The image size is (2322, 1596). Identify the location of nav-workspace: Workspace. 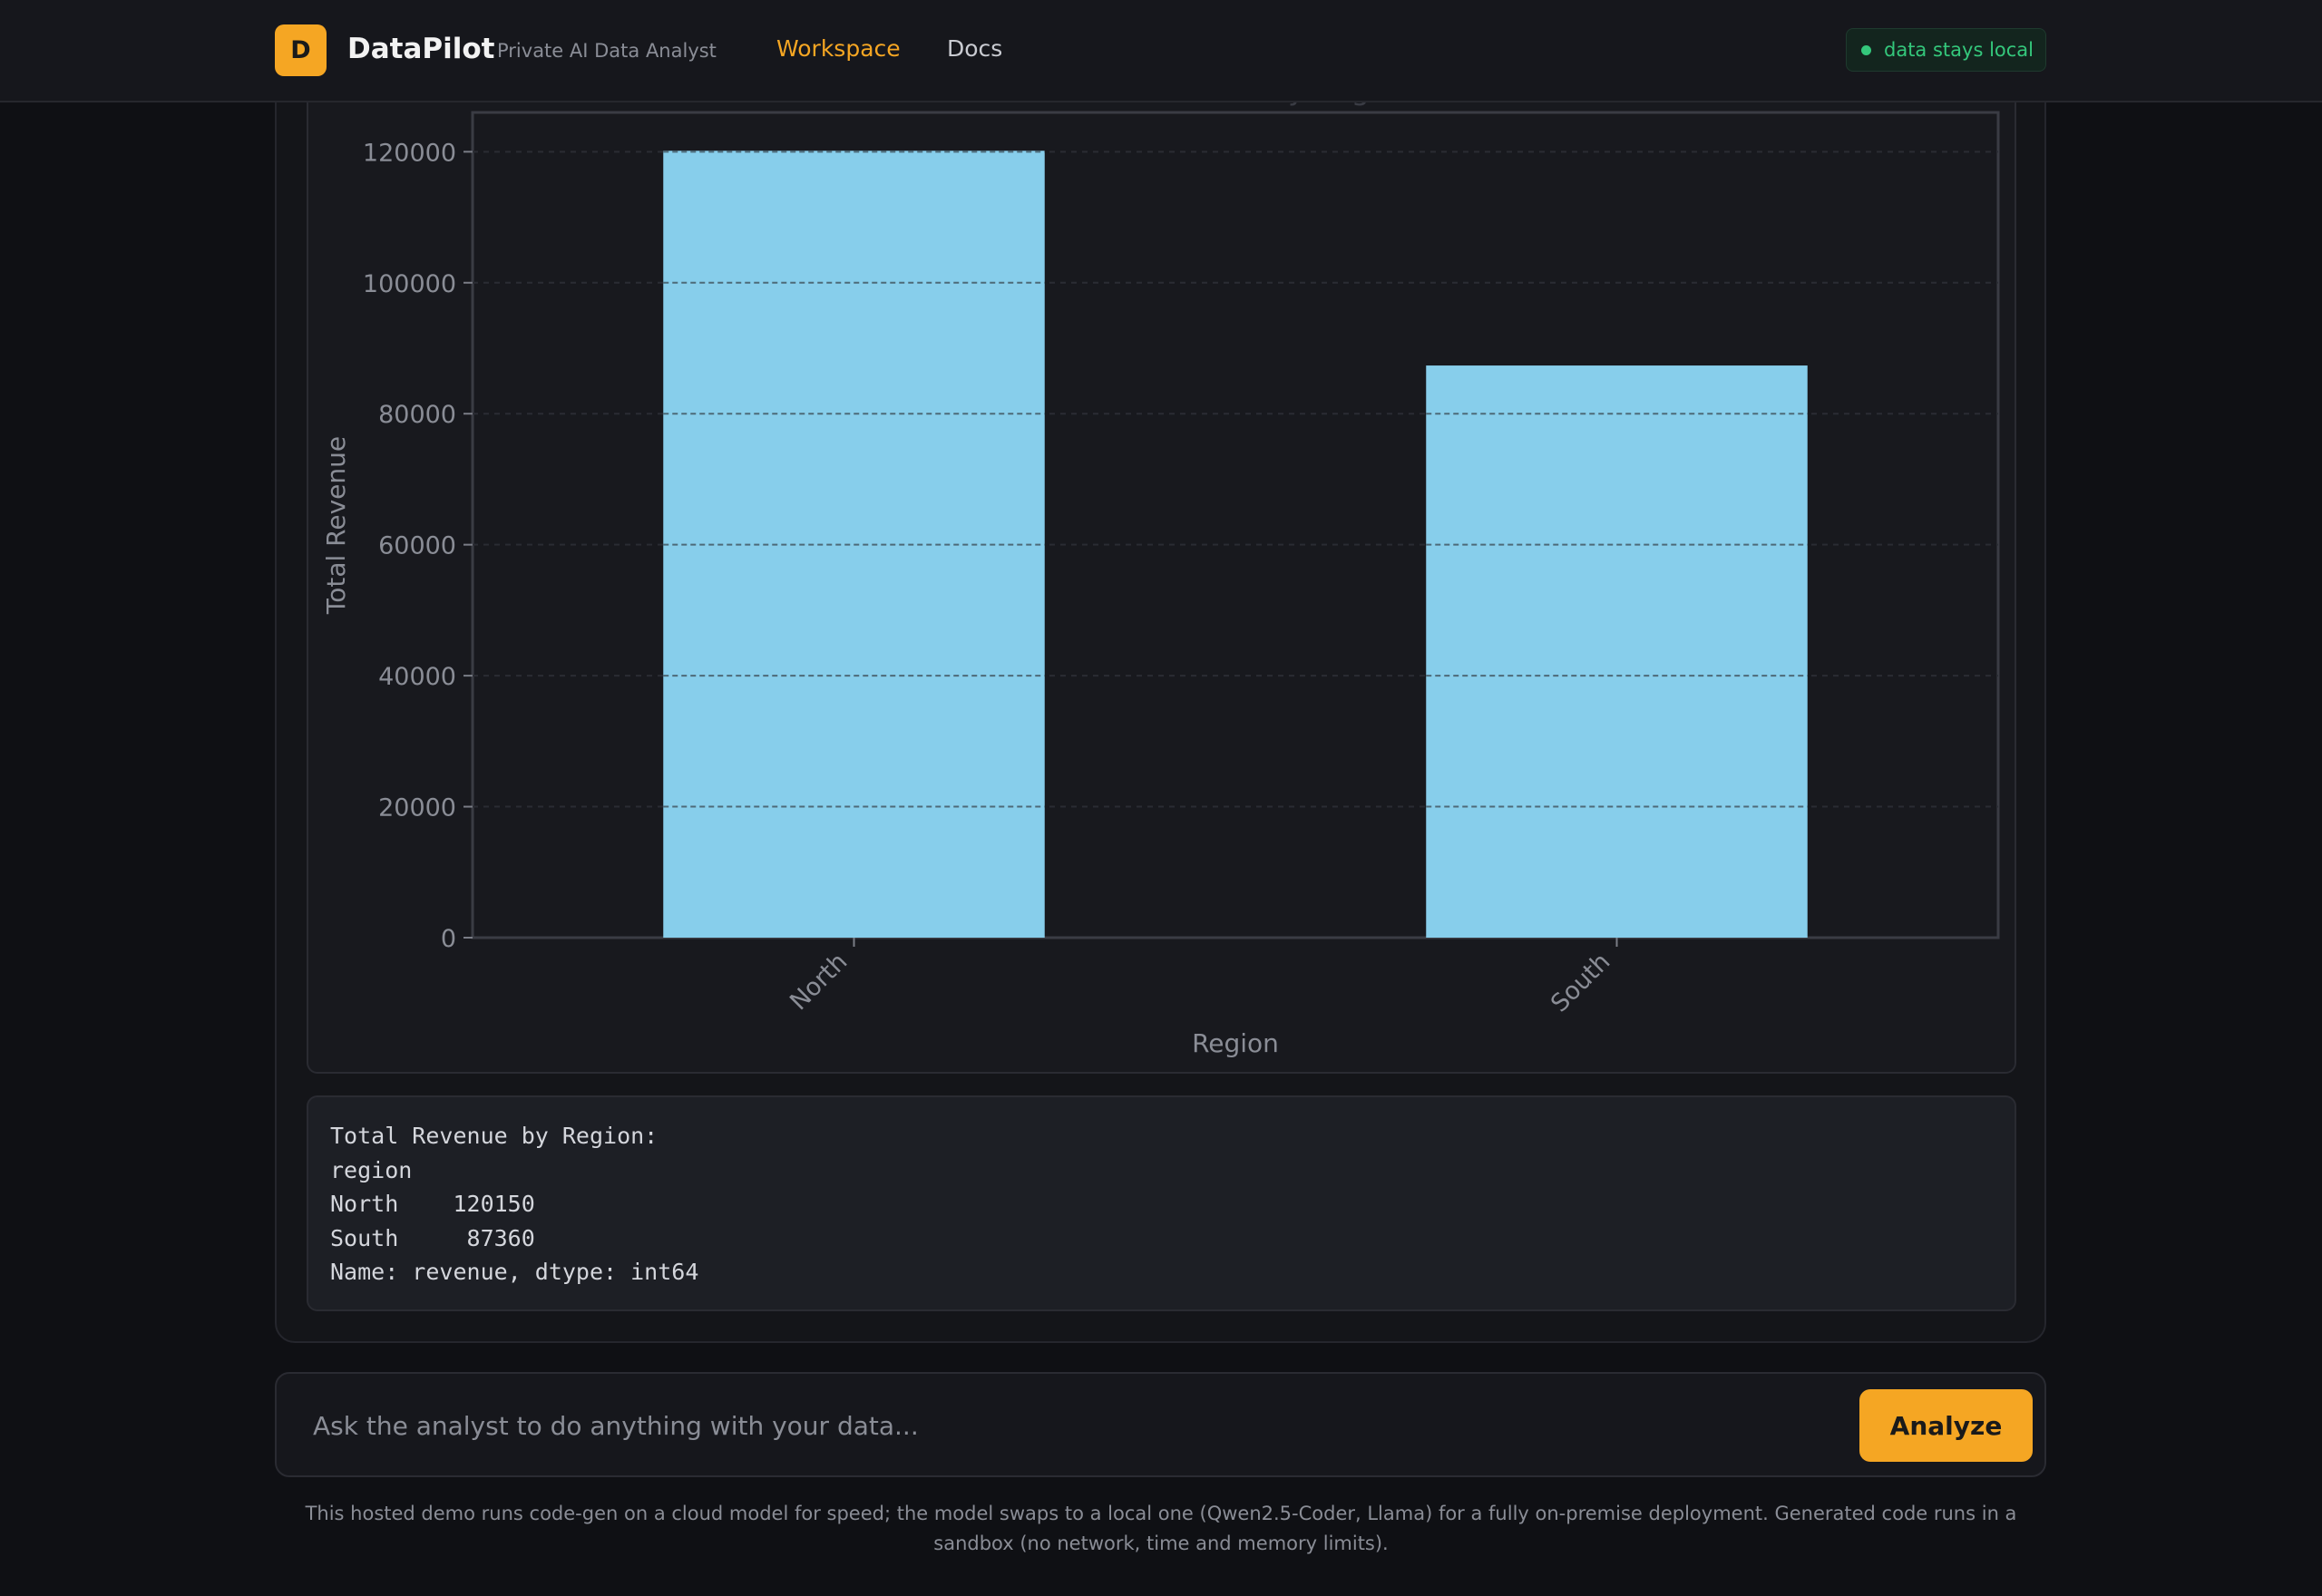
(839, 48).